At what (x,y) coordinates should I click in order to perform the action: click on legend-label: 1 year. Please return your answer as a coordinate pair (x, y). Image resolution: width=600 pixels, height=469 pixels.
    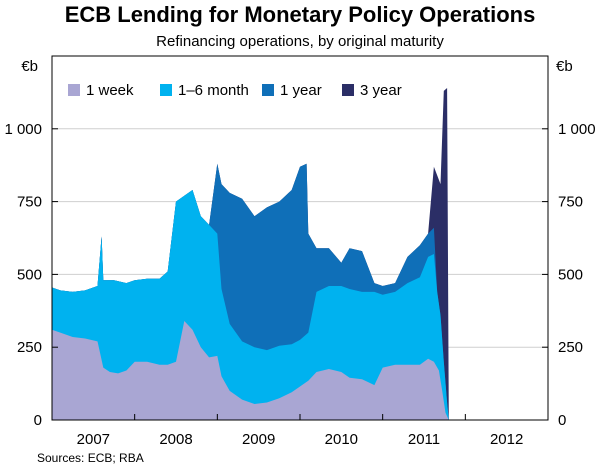
    Looking at the image, I should click on (301, 90).